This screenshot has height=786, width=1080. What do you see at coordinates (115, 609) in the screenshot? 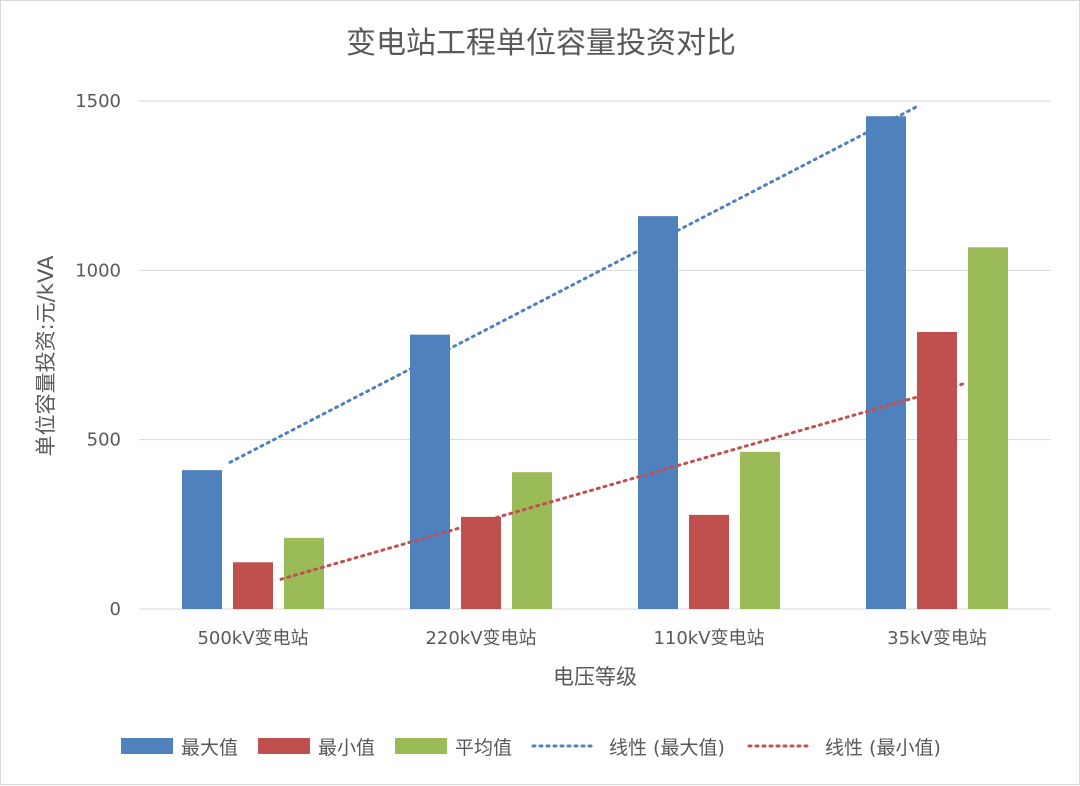
I see `y-tick-label: 0` at bounding box center [115, 609].